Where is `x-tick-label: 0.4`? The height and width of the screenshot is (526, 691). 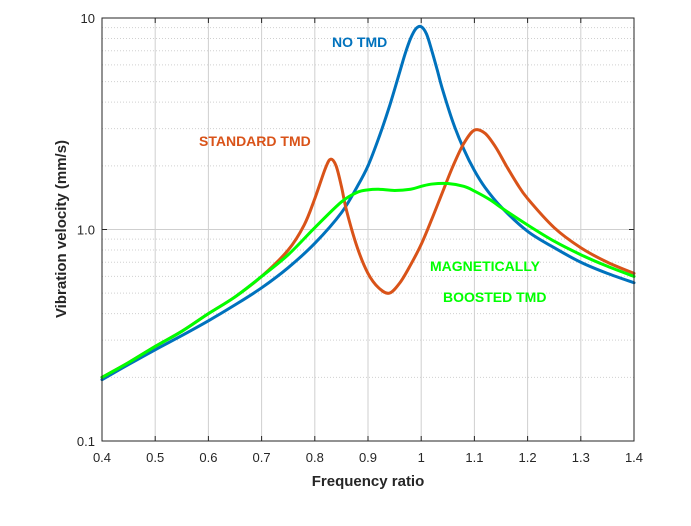
x-tick-label: 0.4 is located at coordinates (102, 457).